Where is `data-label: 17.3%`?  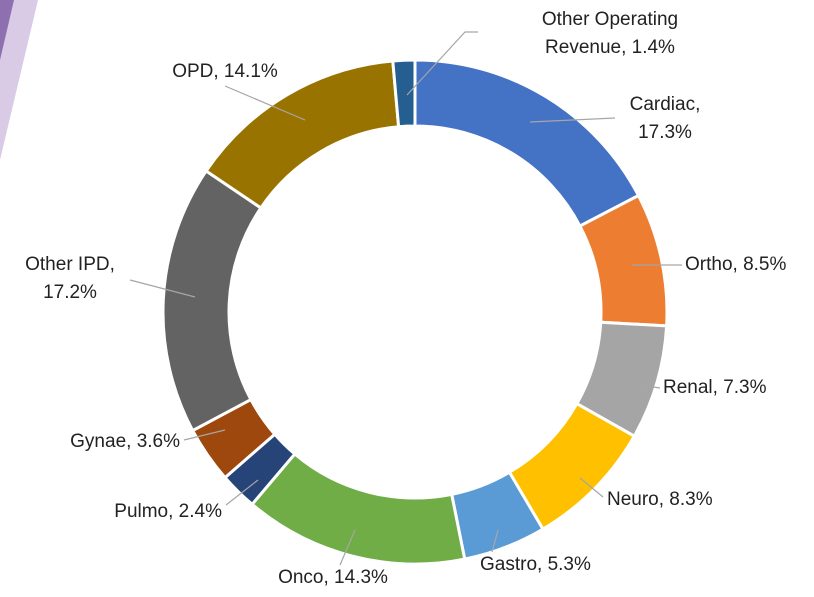 data-label: 17.3% is located at coordinates (665, 132).